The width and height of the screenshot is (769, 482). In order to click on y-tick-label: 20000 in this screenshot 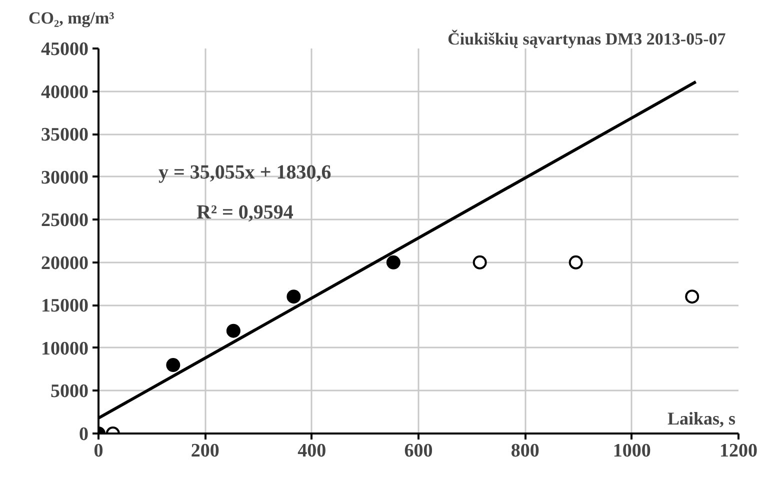, I will do `click(64, 263)`.